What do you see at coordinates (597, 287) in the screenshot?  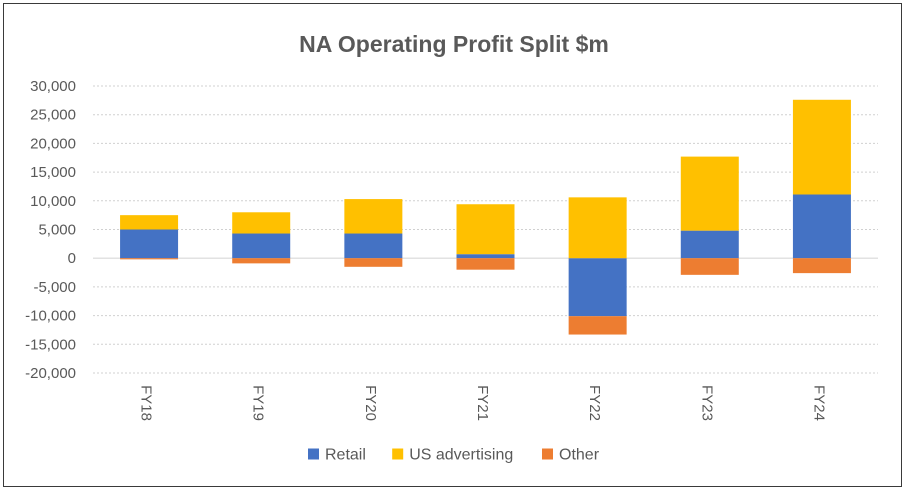 I see `bar-retail-fy22` at bounding box center [597, 287].